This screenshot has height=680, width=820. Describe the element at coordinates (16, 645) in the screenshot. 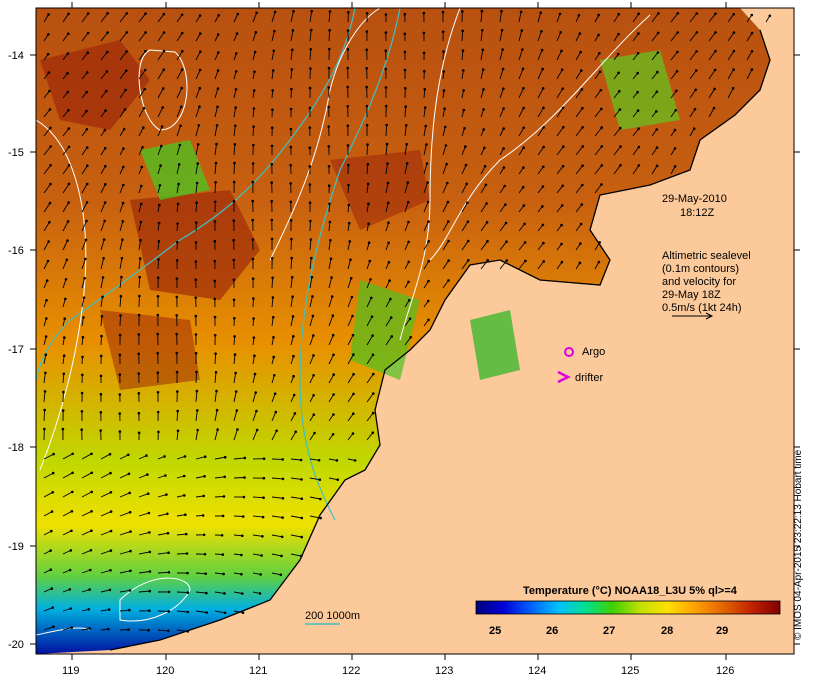

I see `lat-label: -20` at that location.